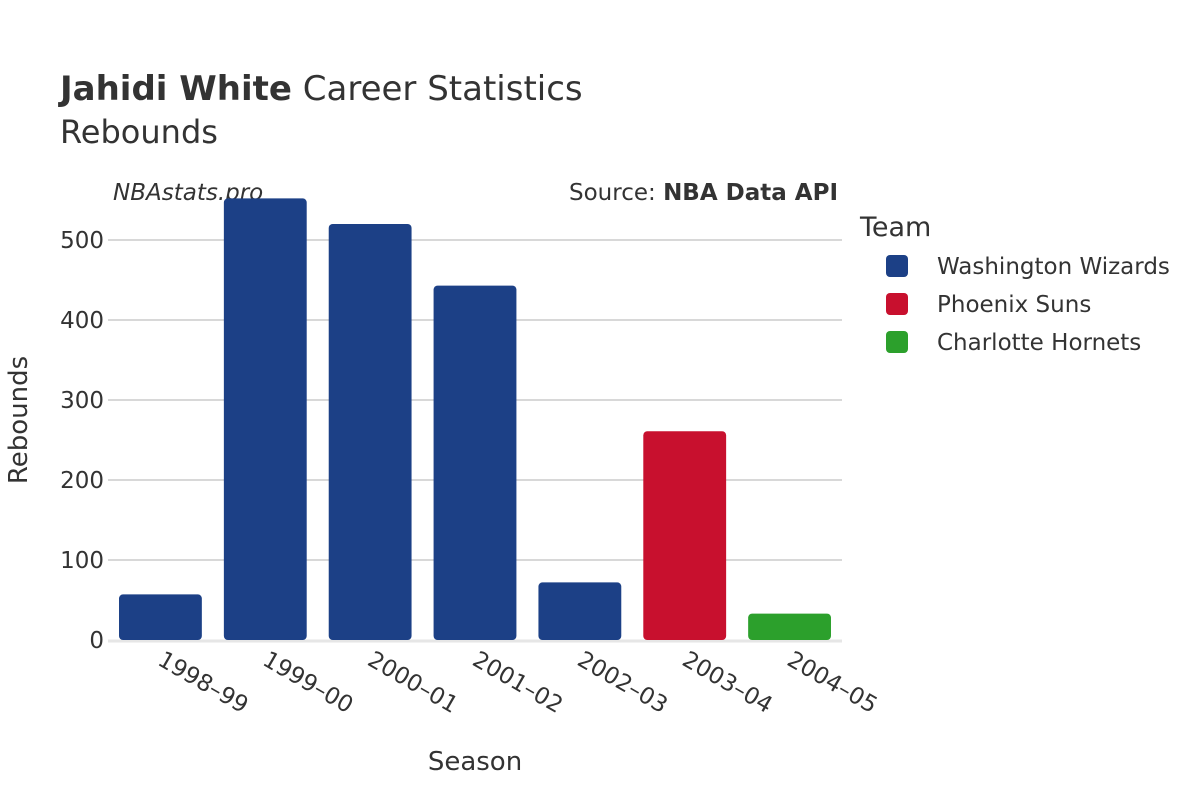  I want to click on legend-title: Team, so click(895, 227).